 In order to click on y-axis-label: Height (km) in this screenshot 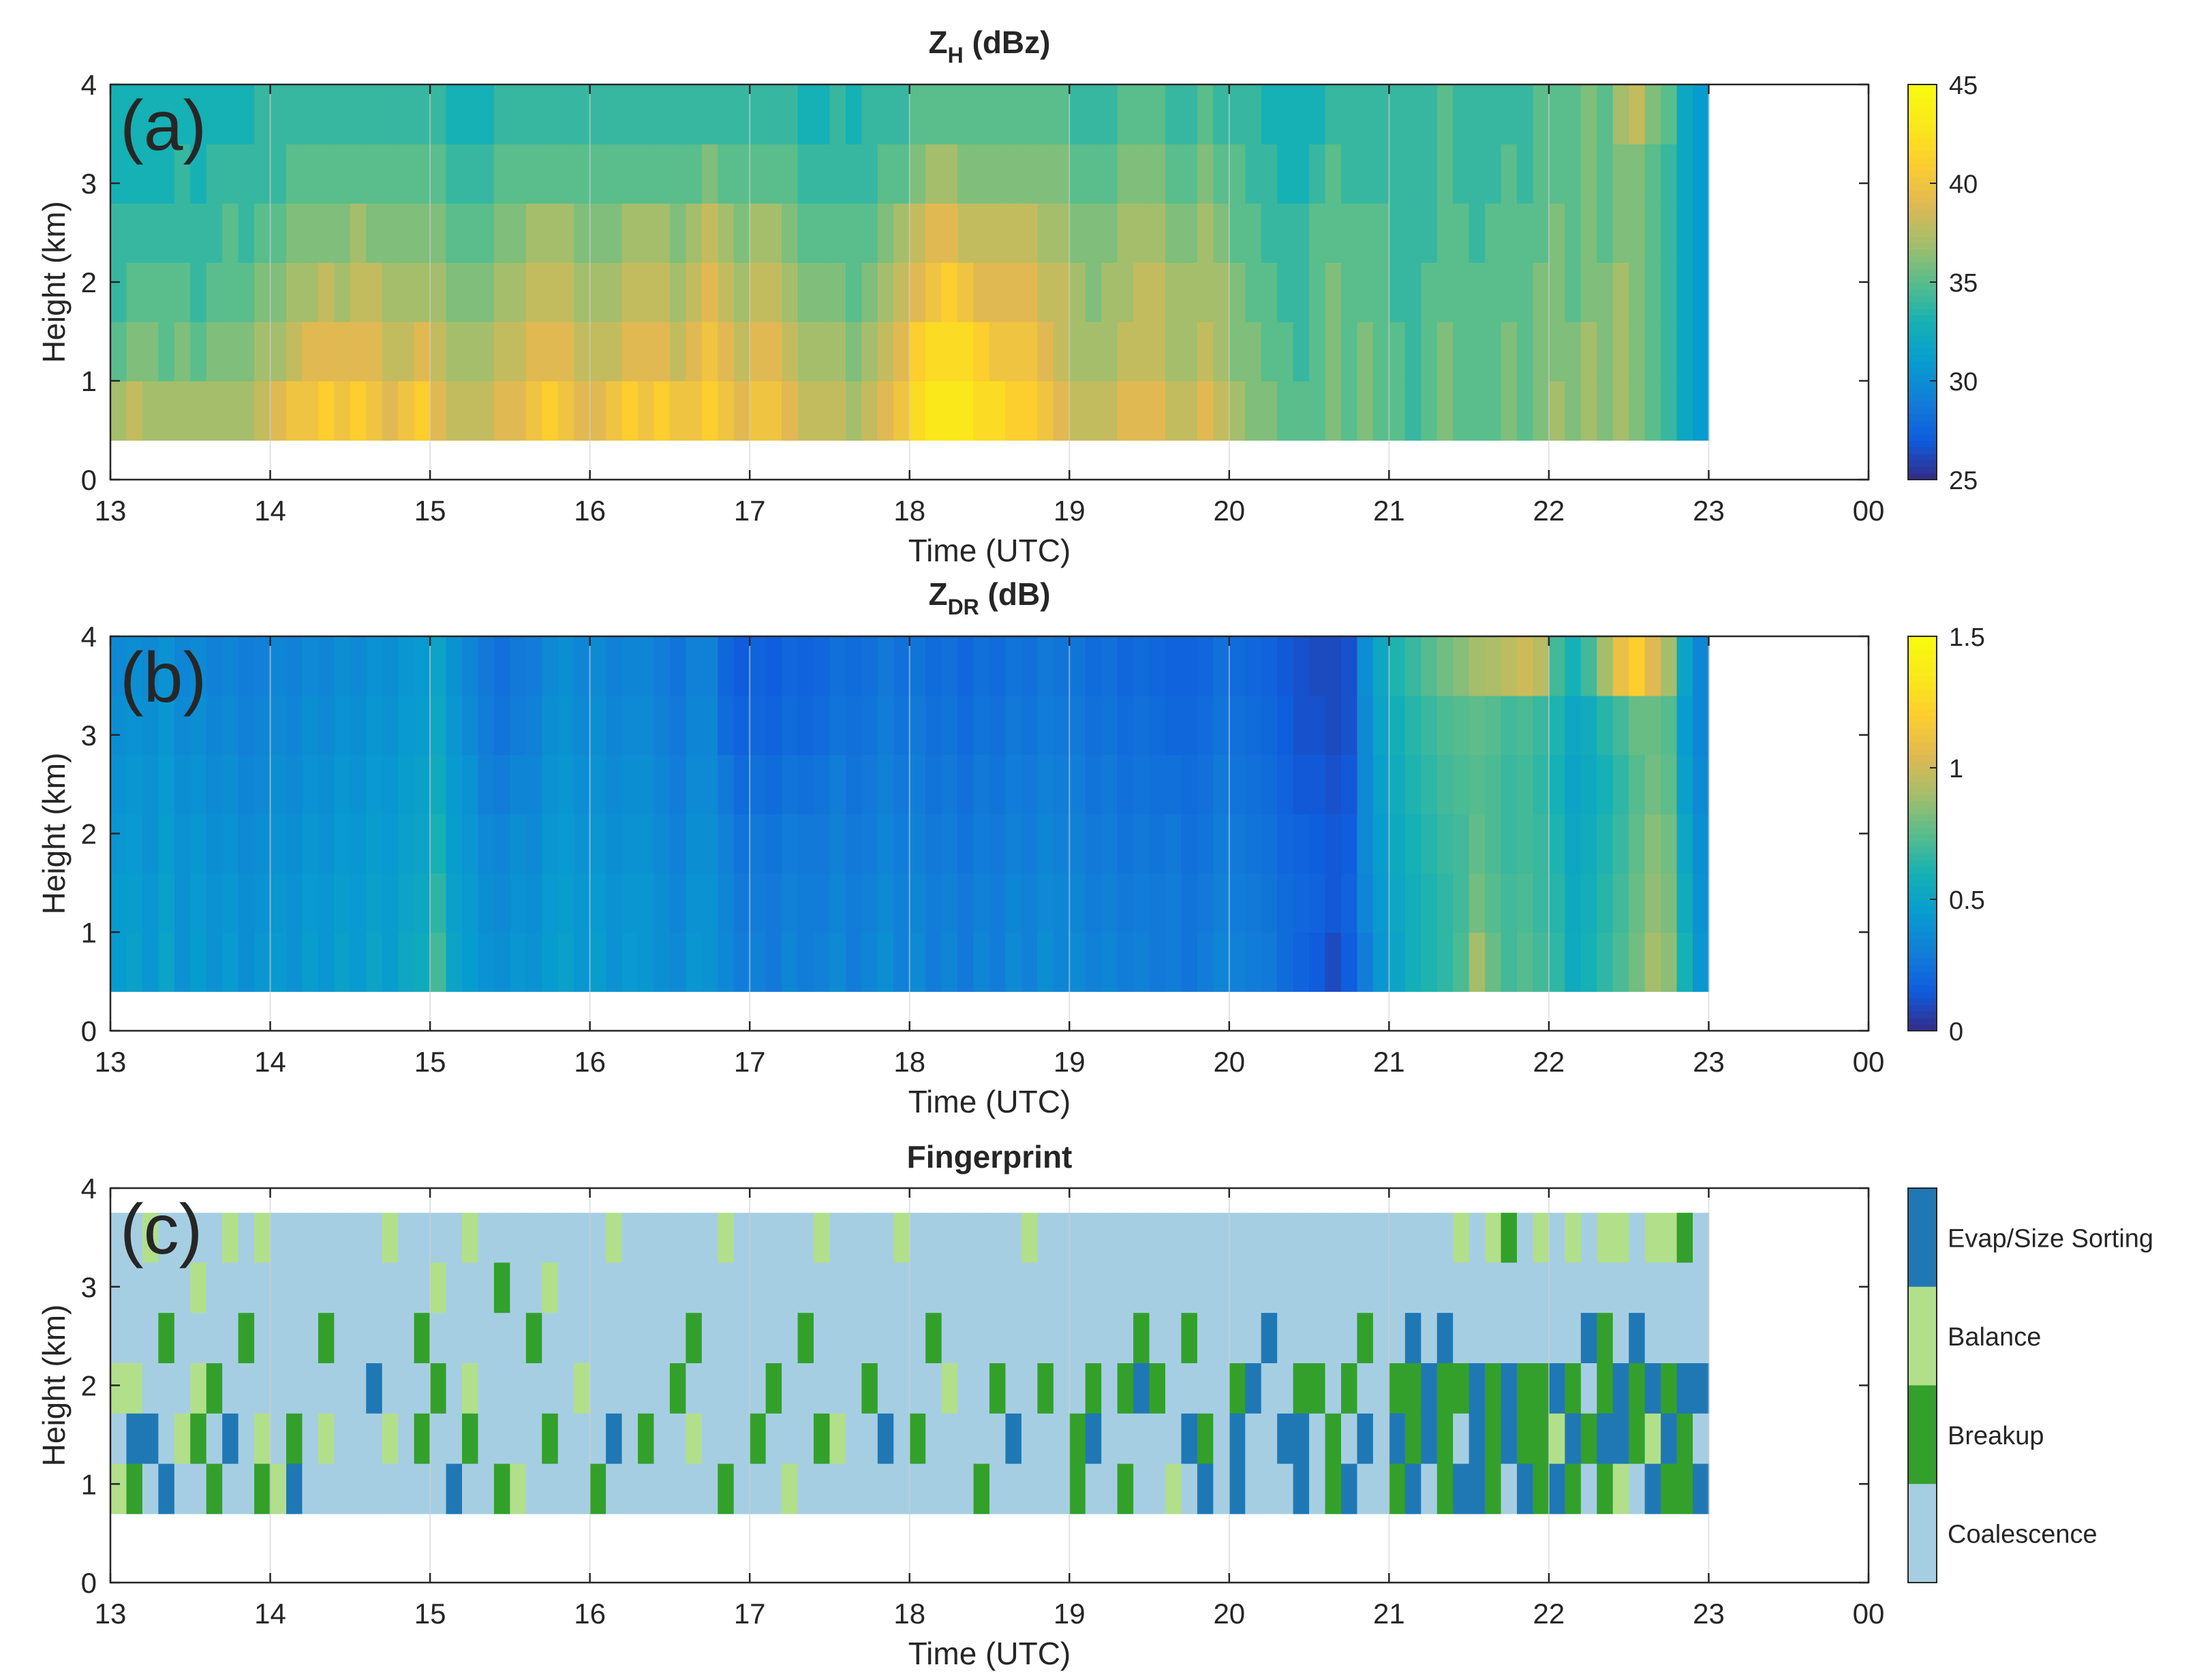, I will do `click(54, 282)`.